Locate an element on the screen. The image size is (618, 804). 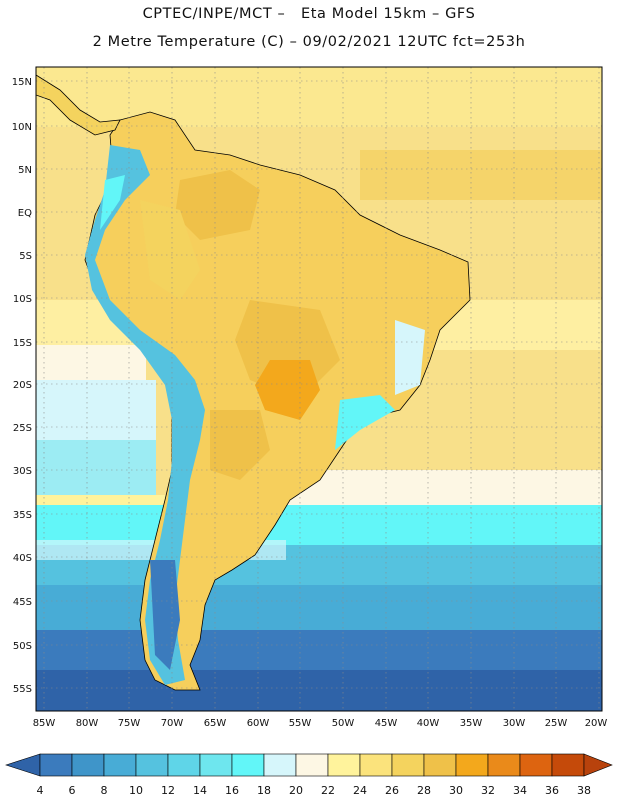
lat-label-40s: 40S is located at coordinates (22, 558).